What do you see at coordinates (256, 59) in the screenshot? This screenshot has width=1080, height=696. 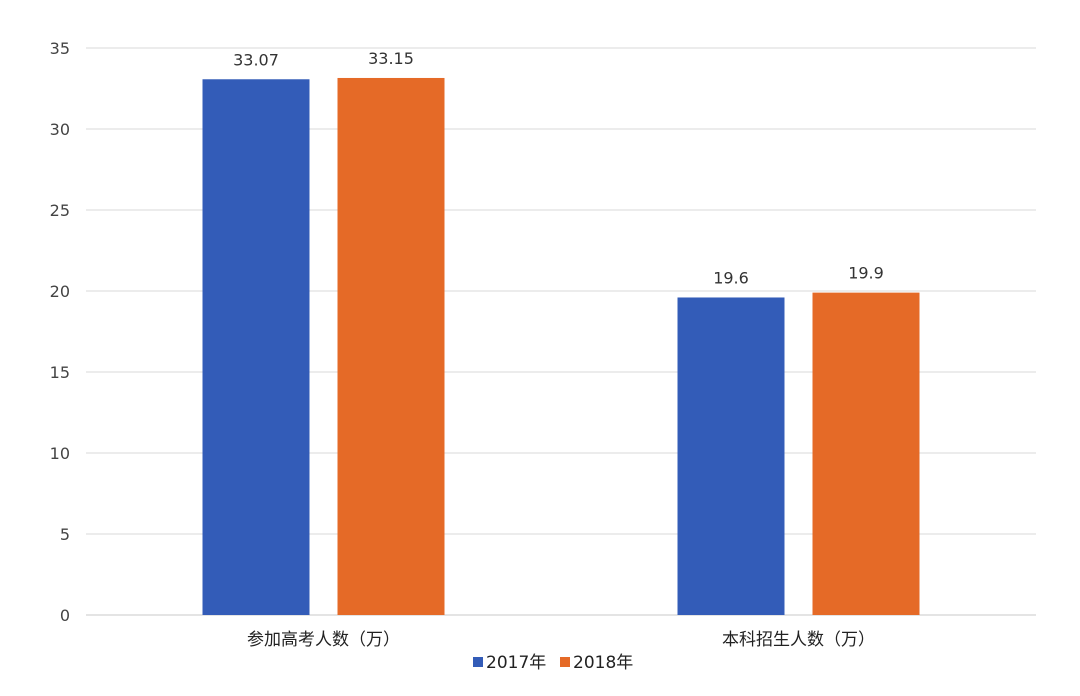 I see `data-label: 33.07` at bounding box center [256, 59].